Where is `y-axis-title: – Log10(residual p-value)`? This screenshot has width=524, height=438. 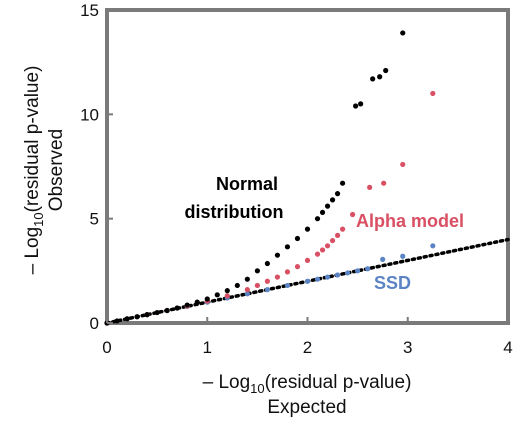 y-axis-title: – Log10(residual p-value) is located at coordinates (34, 170).